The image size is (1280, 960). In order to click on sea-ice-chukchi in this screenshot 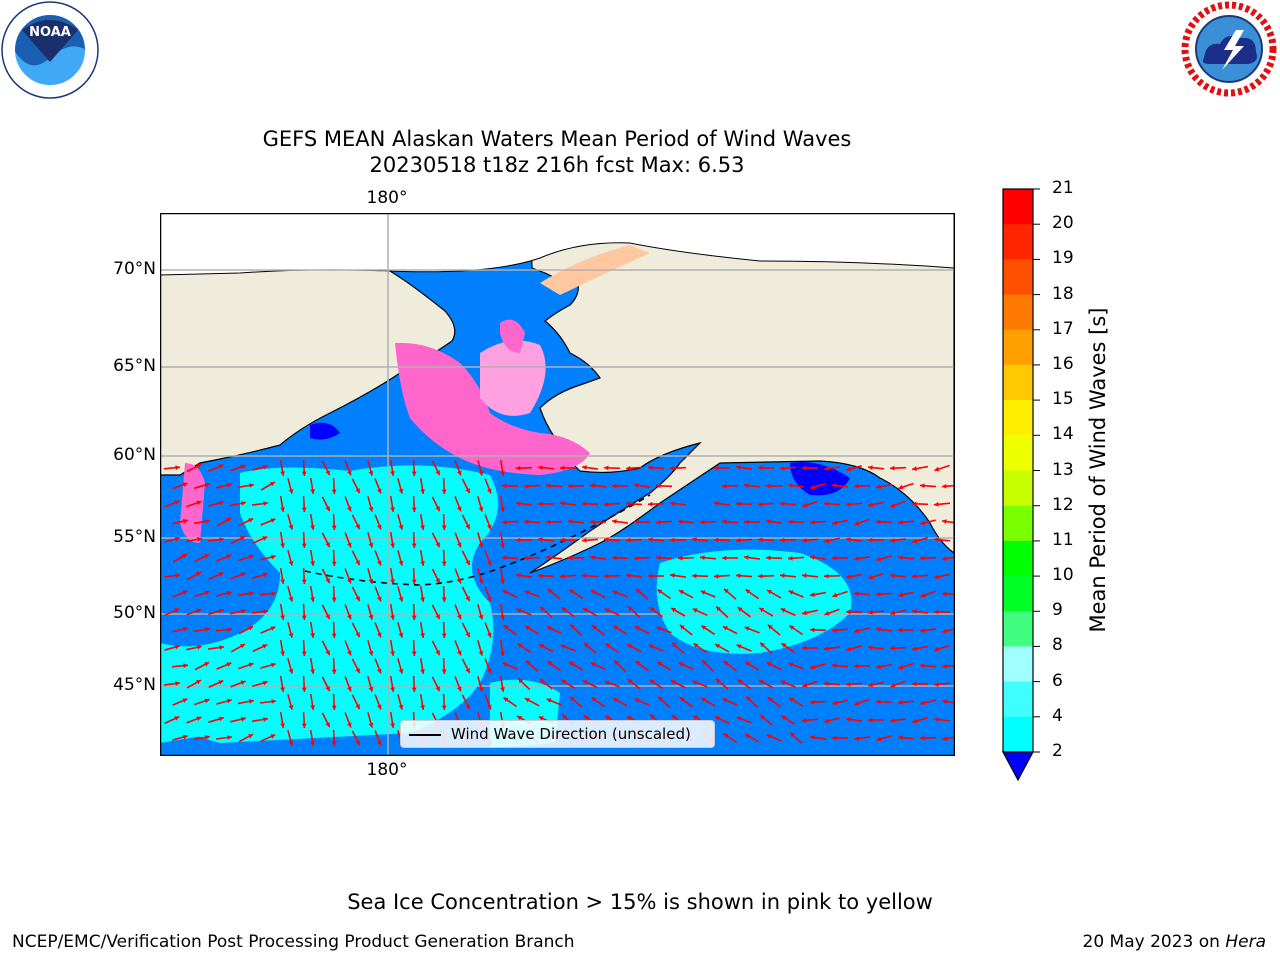, I will do `click(512, 336)`.